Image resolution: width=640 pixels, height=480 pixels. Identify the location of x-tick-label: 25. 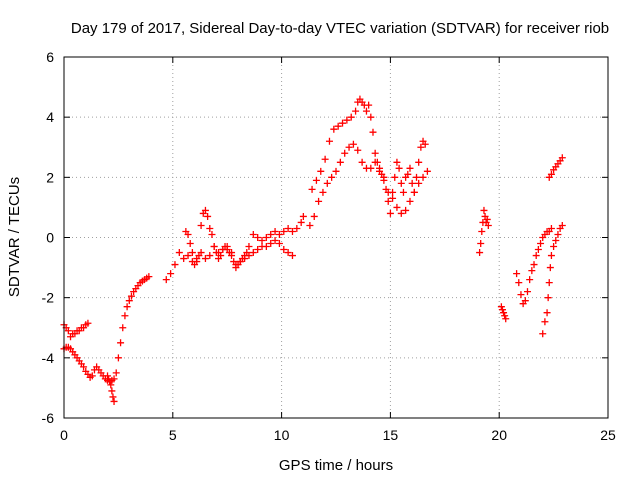
(608, 435).